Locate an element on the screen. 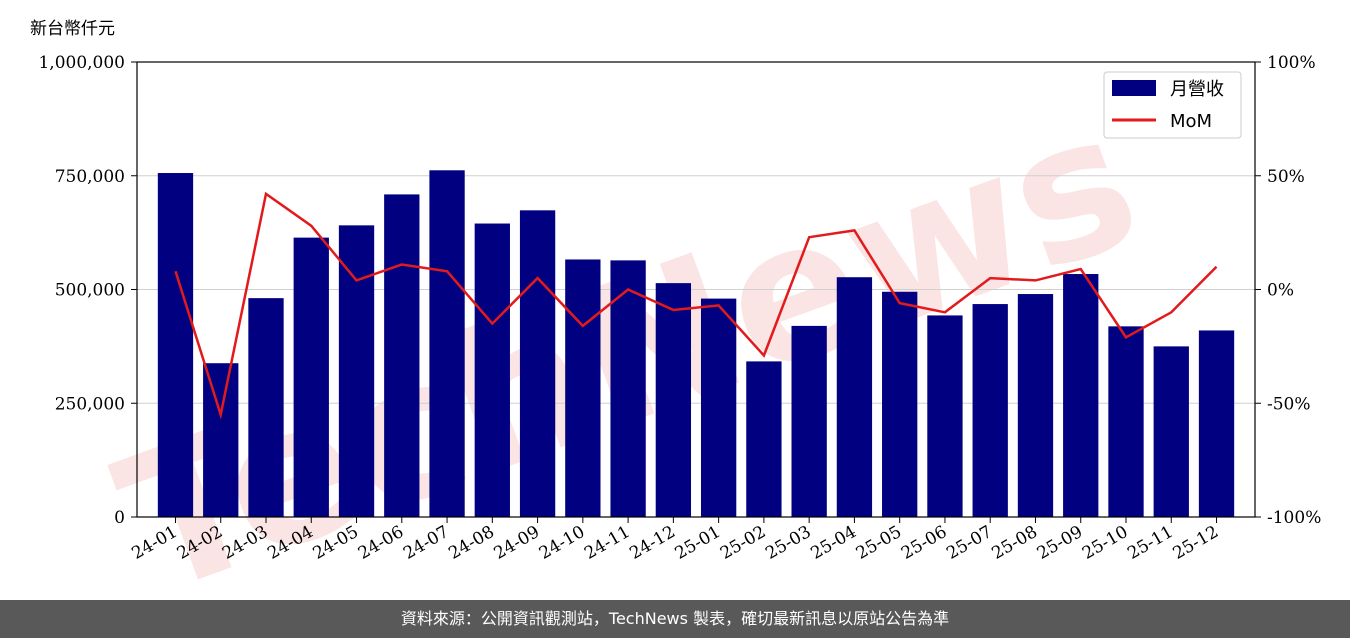 Image resolution: width=1350 pixels, height=638 pixels. x-tick-label: 25-11 is located at coordinates (1150, 543).